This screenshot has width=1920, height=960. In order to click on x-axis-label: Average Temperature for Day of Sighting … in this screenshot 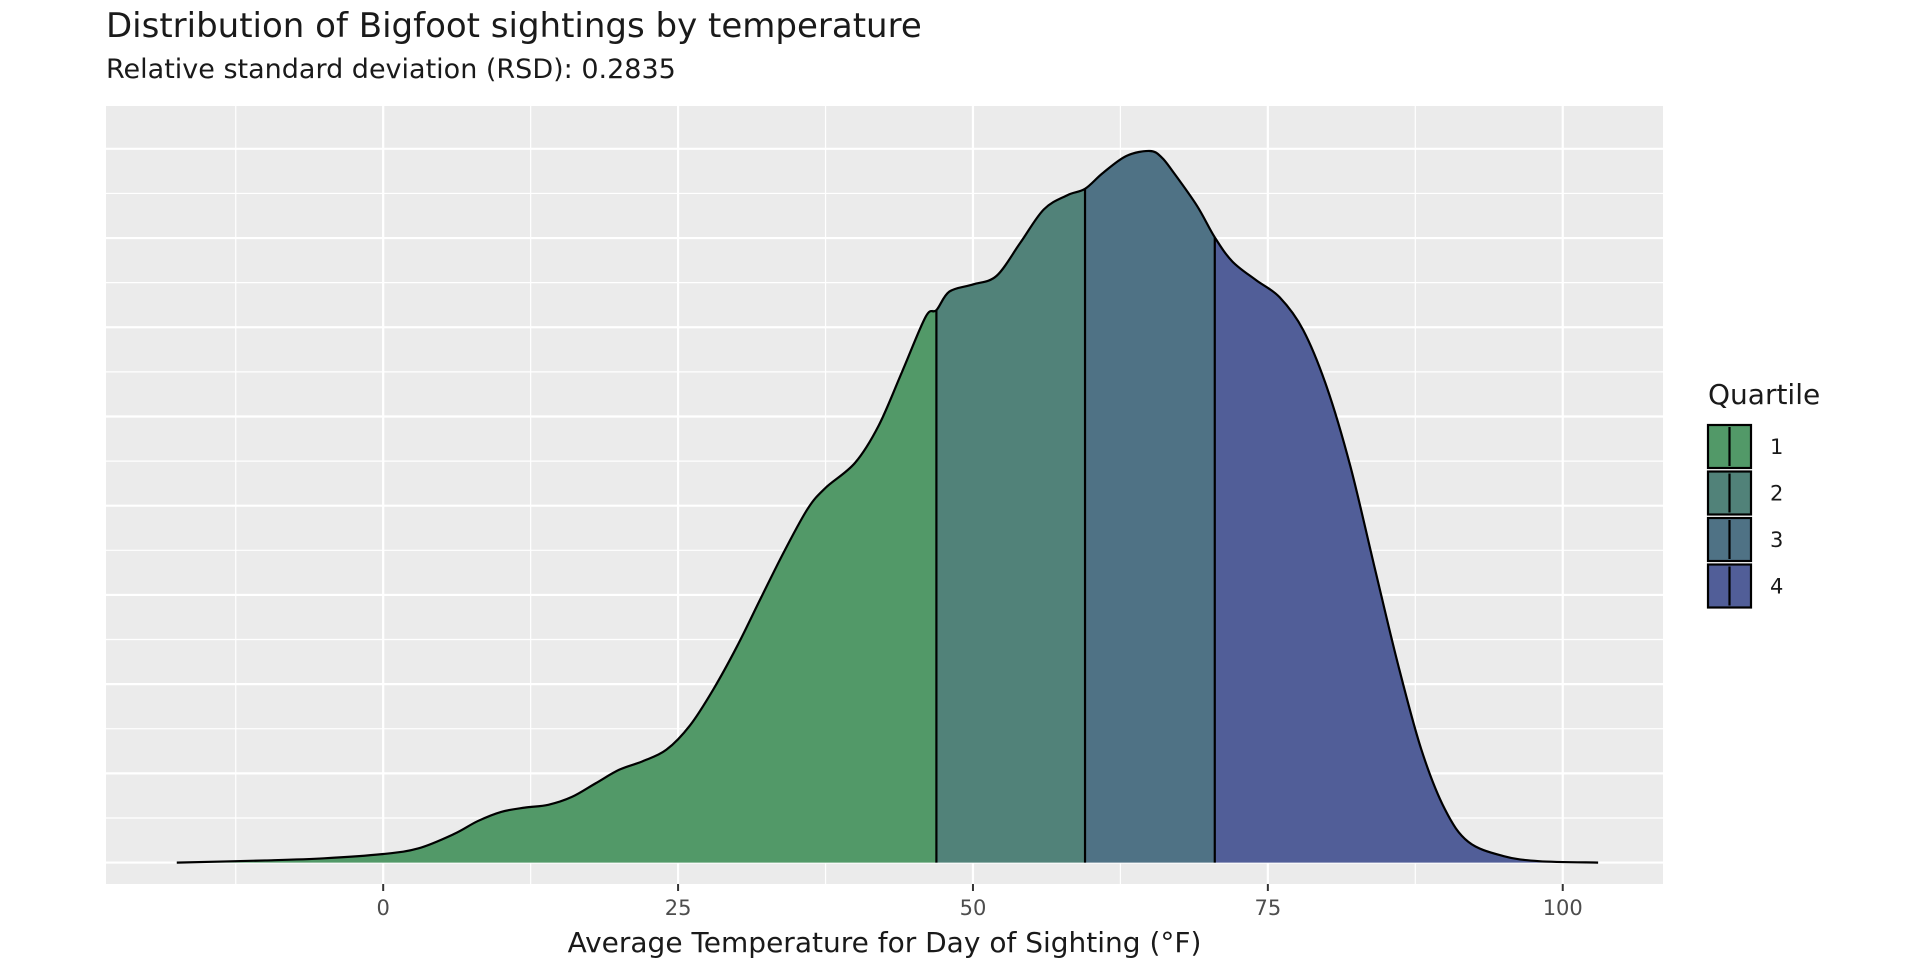, I will do `click(885, 942)`.